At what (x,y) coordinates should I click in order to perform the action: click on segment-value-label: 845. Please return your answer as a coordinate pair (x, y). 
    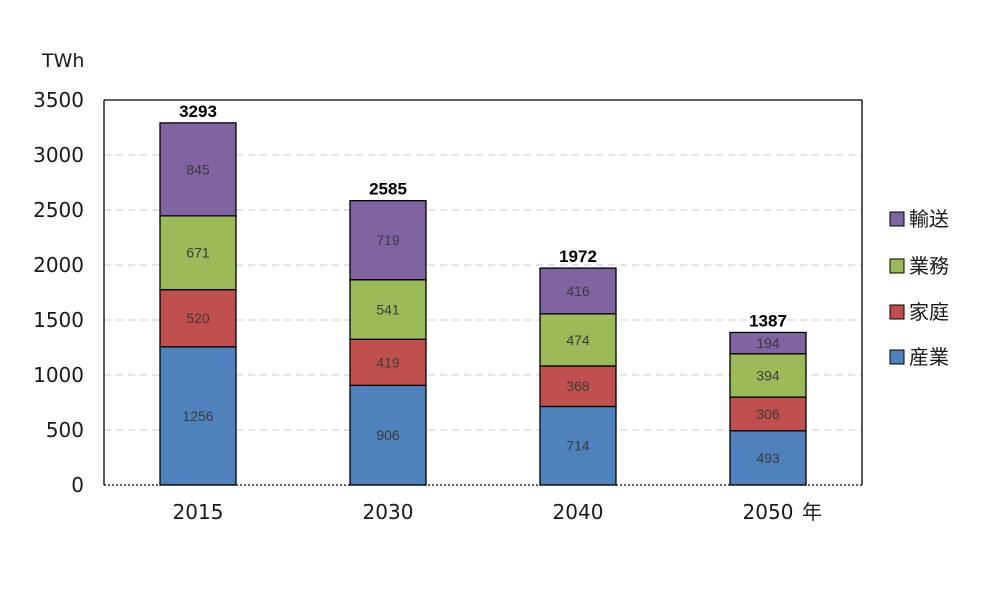
    Looking at the image, I should click on (198, 169).